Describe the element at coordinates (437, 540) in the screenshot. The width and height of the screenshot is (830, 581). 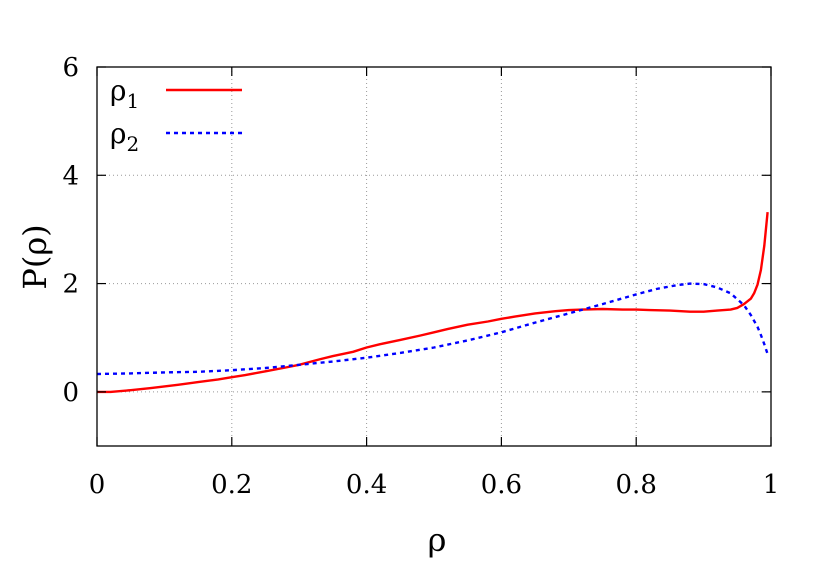
I see `x-axis-label: ρ` at that location.